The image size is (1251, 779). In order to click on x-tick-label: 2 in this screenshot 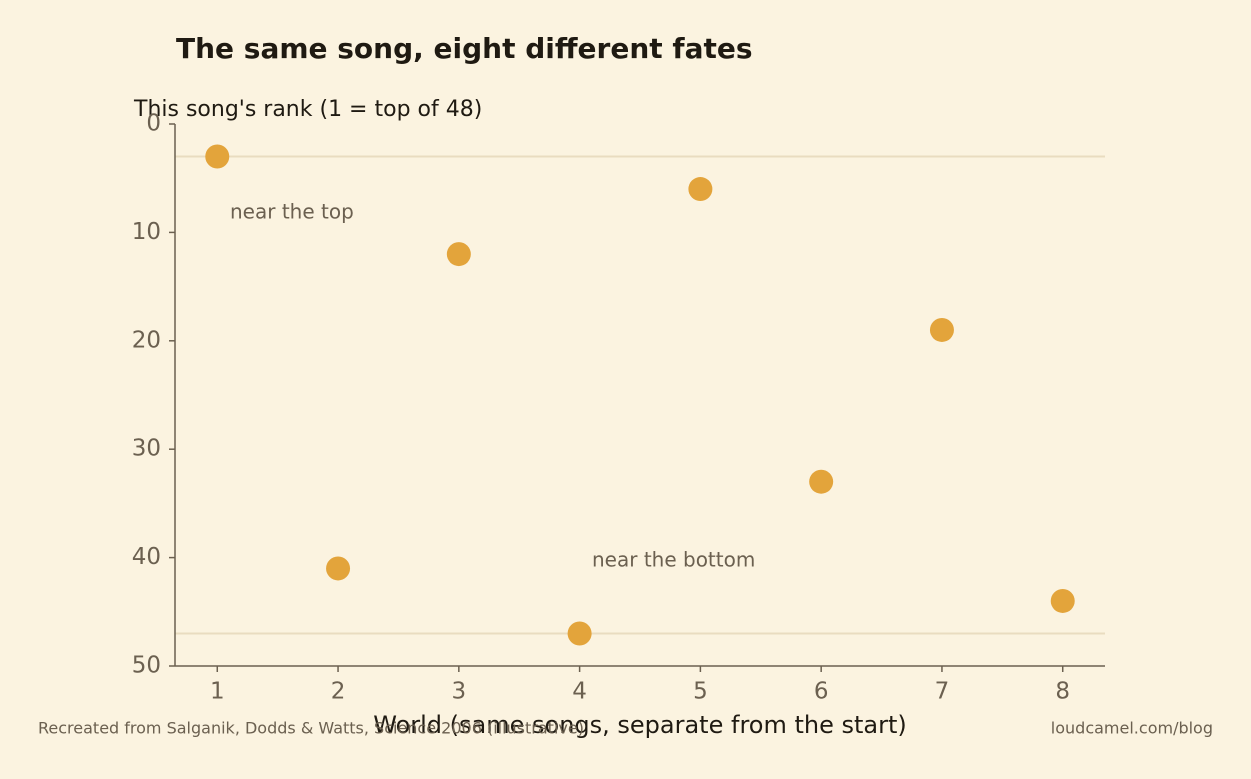, I will do `click(338, 692)`.